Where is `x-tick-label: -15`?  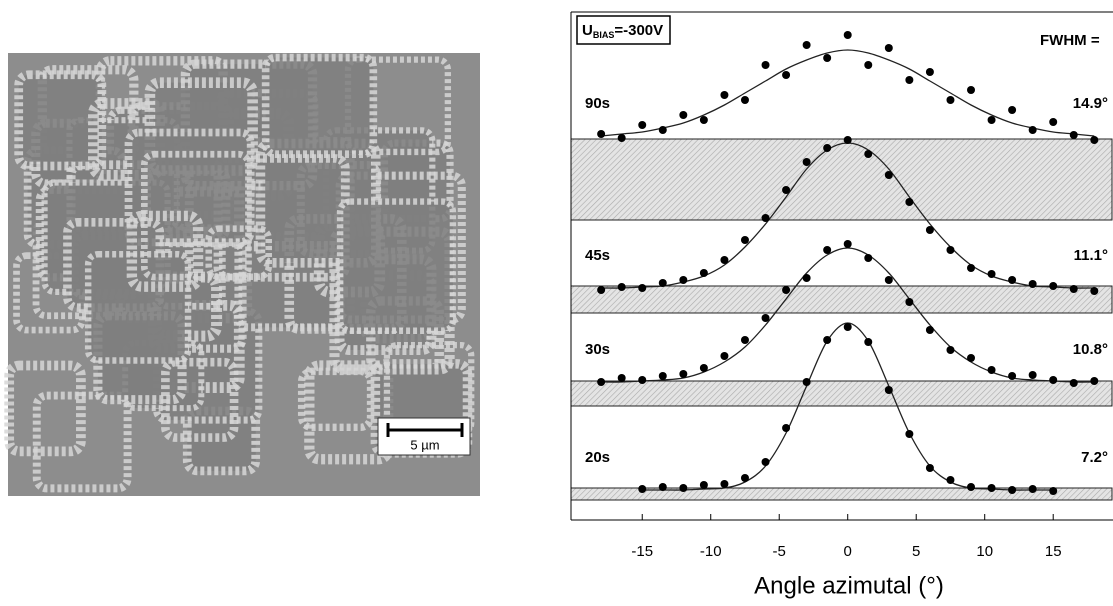
x-tick-label: -15 is located at coordinates (642, 551).